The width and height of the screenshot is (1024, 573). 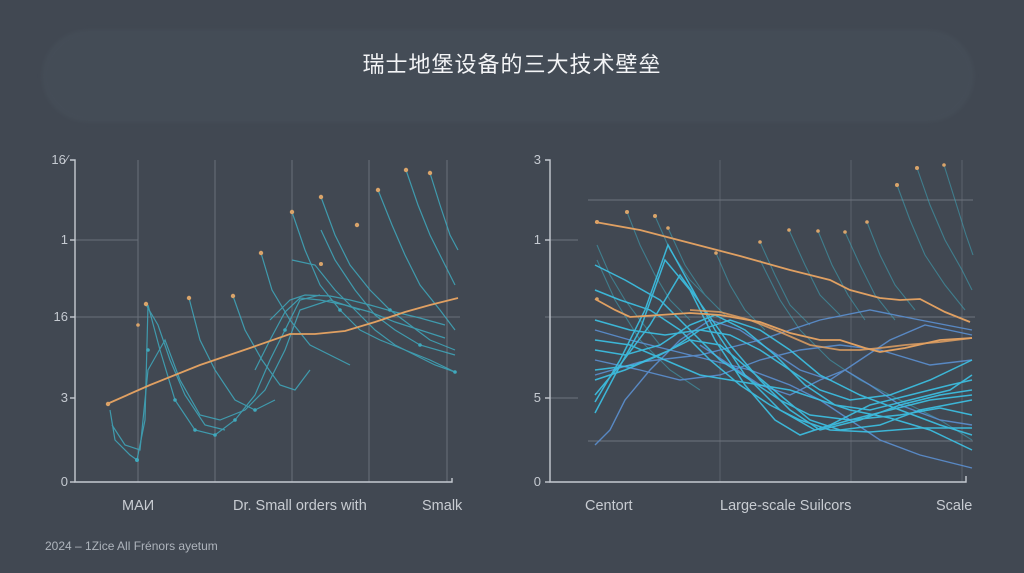 I want to click on right-xlabel-2: Scale, so click(x=954, y=506).